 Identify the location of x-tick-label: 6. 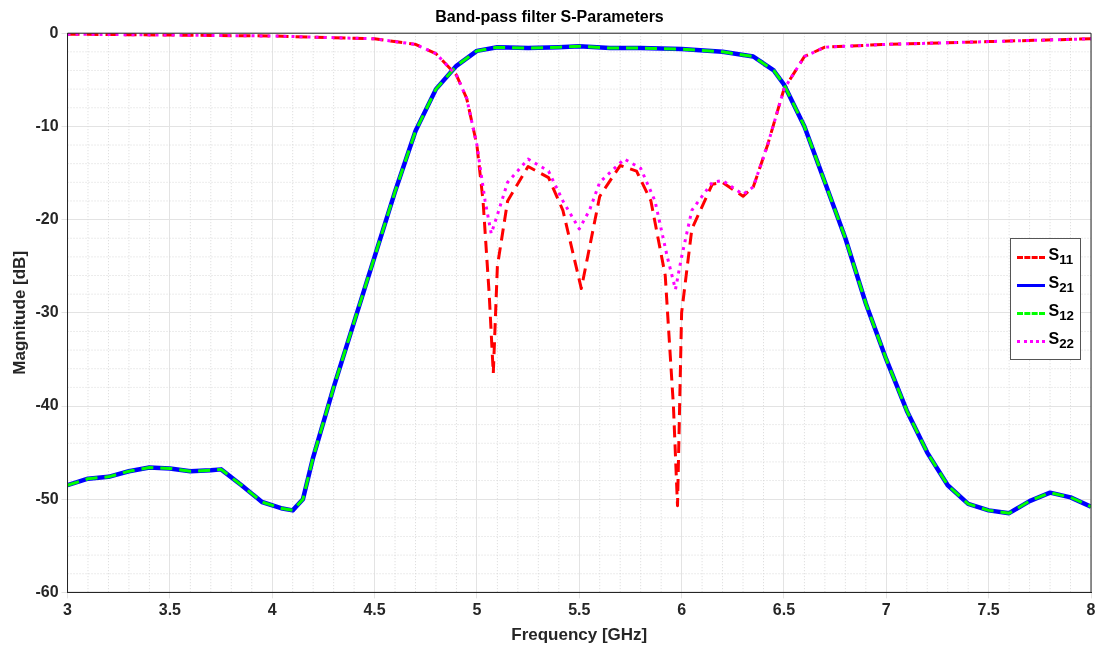
(682, 610).